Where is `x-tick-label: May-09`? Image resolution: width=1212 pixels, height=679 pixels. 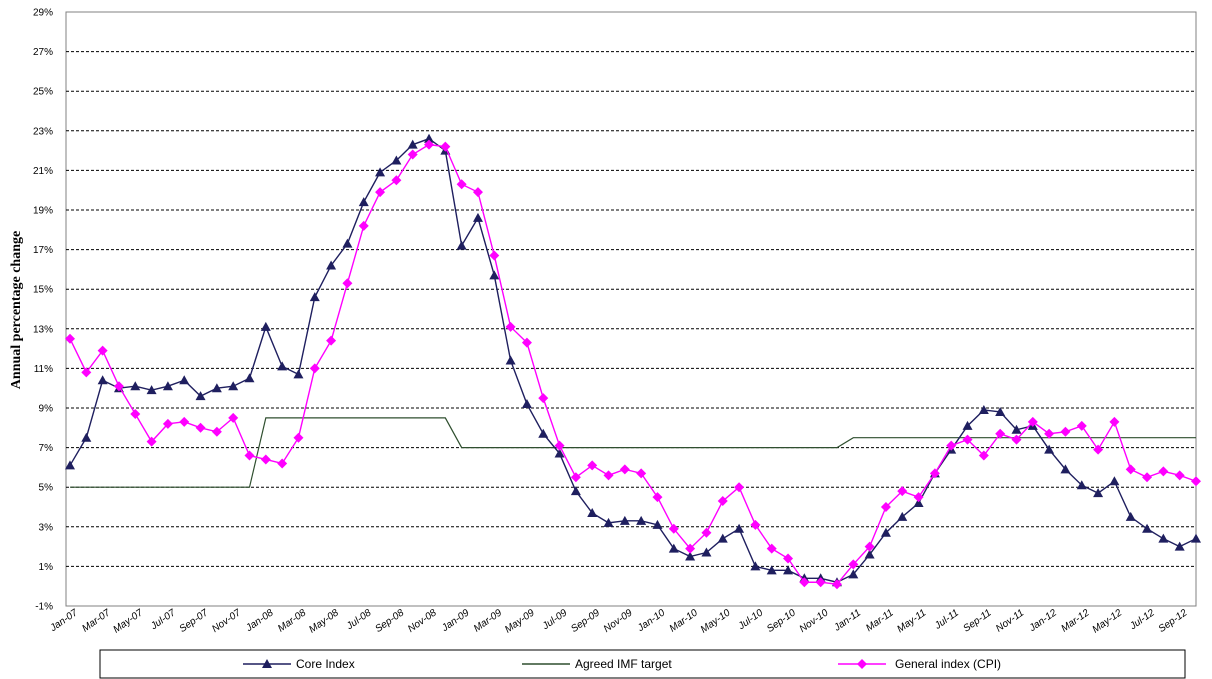
x-tick-label: May-09 is located at coordinates (520, 621).